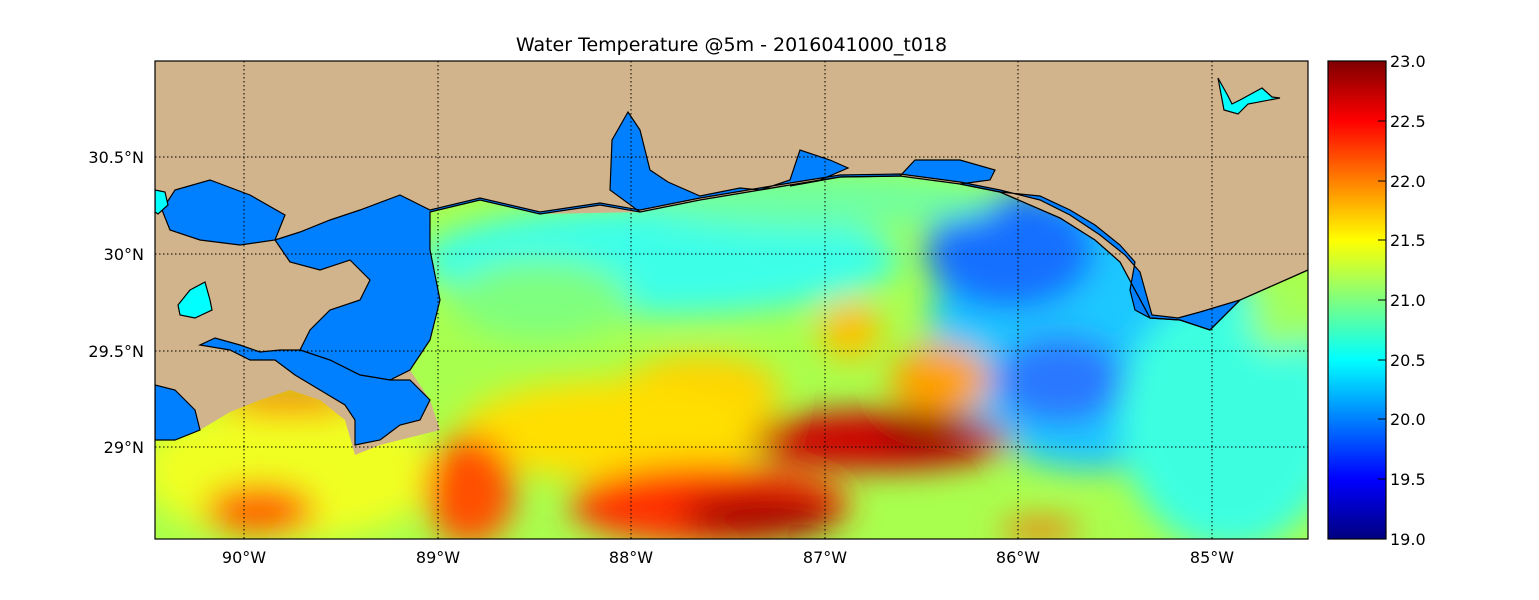  Describe the element at coordinates (1357, 300) in the screenshot. I see `colorbar-gradient` at that location.